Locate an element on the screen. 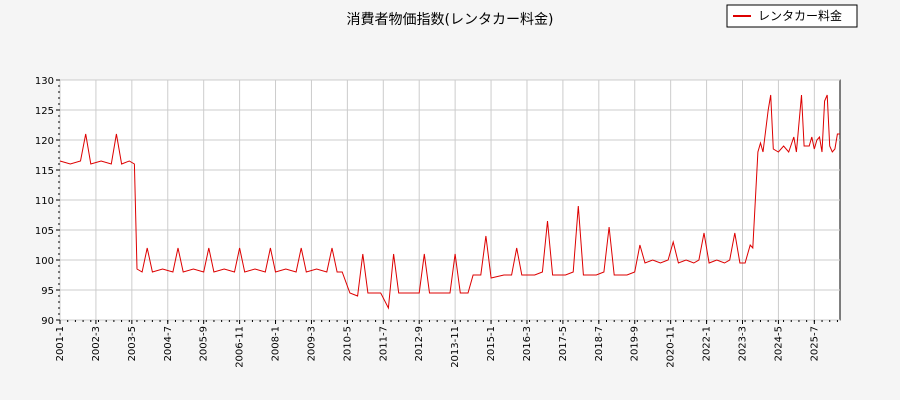 This screenshot has width=900, height=400. y-tick-label: 100 is located at coordinates (44, 261).